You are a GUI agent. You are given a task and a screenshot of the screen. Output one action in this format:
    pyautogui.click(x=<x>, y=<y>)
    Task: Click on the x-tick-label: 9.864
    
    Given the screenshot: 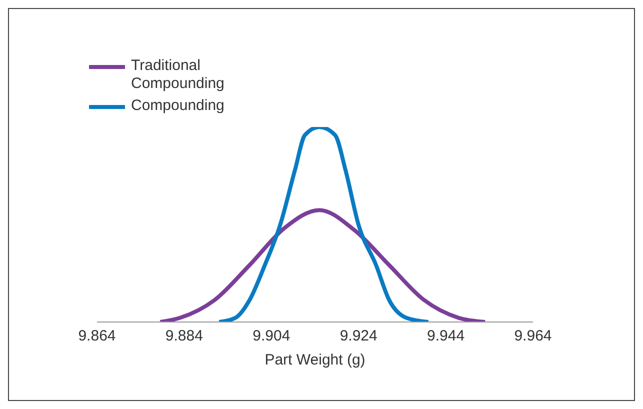 What is the action you would take?
    pyautogui.click(x=97, y=336)
    